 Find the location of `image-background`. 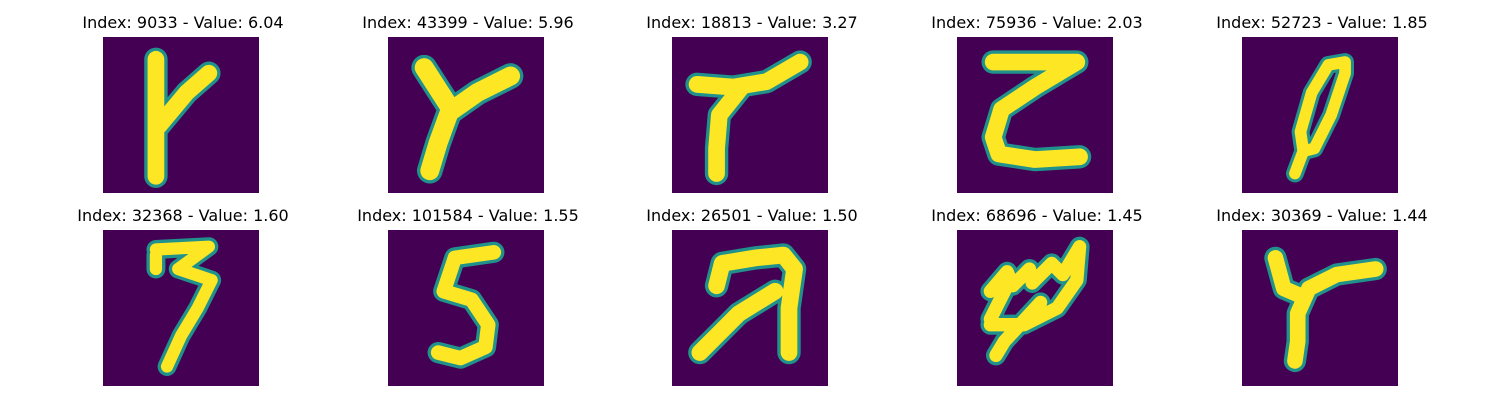

image-background is located at coordinates (1320, 115).